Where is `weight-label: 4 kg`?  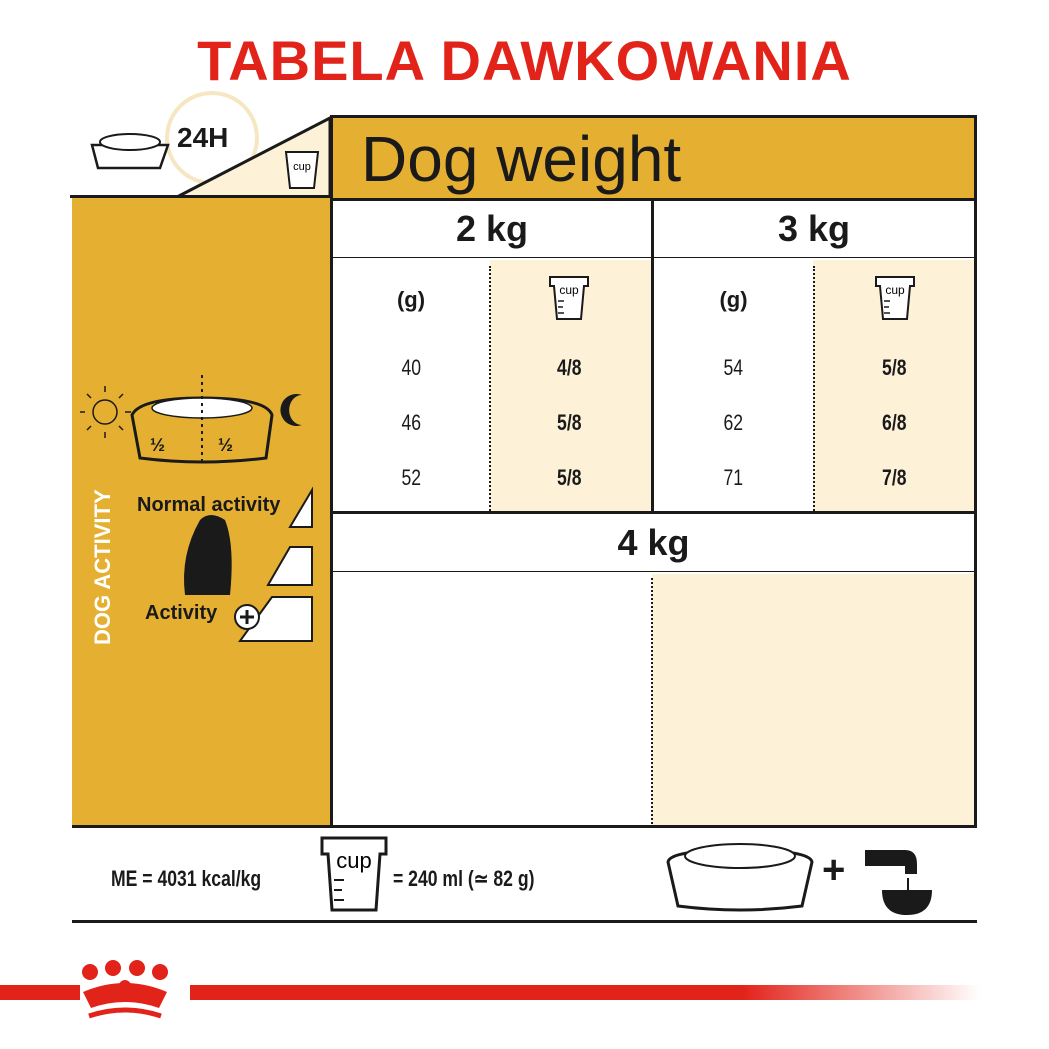
weight-label: 4 kg is located at coordinates (653, 542).